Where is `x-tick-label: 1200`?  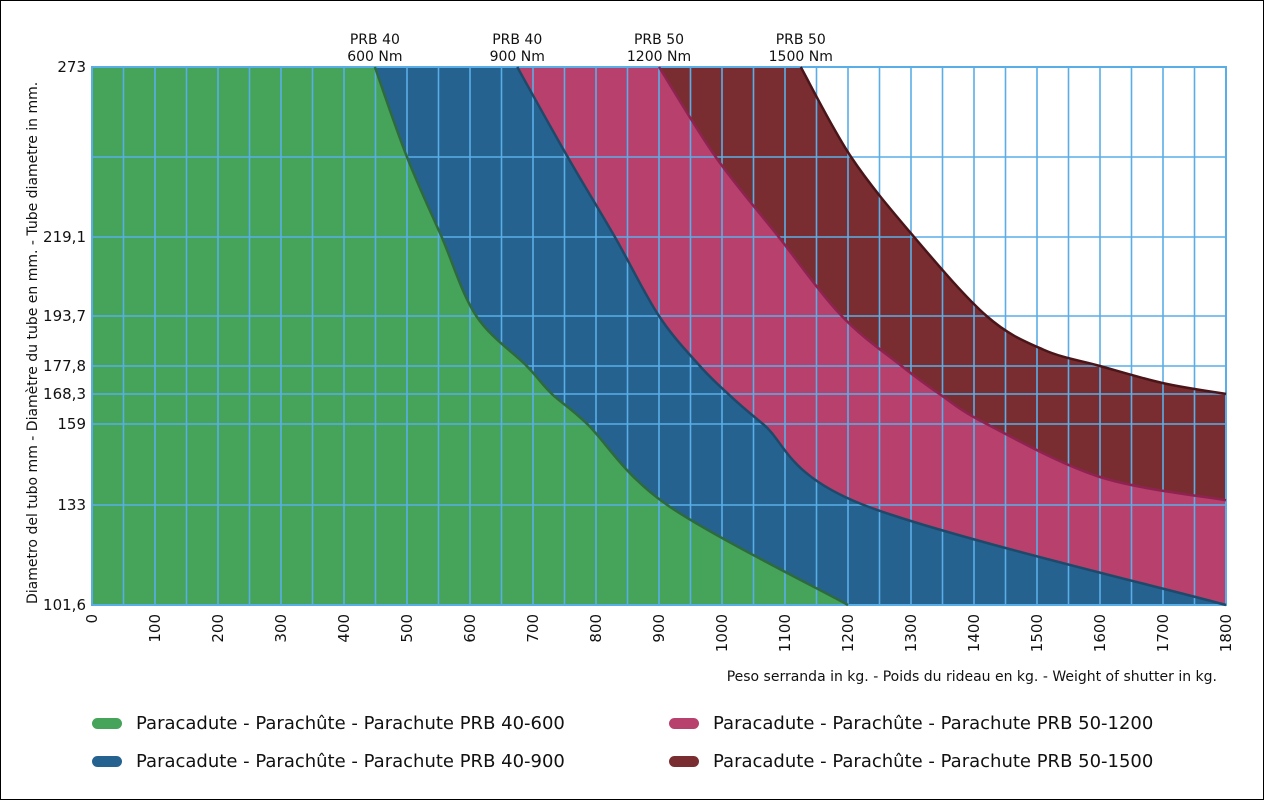 x-tick-label: 1200 is located at coordinates (848, 633).